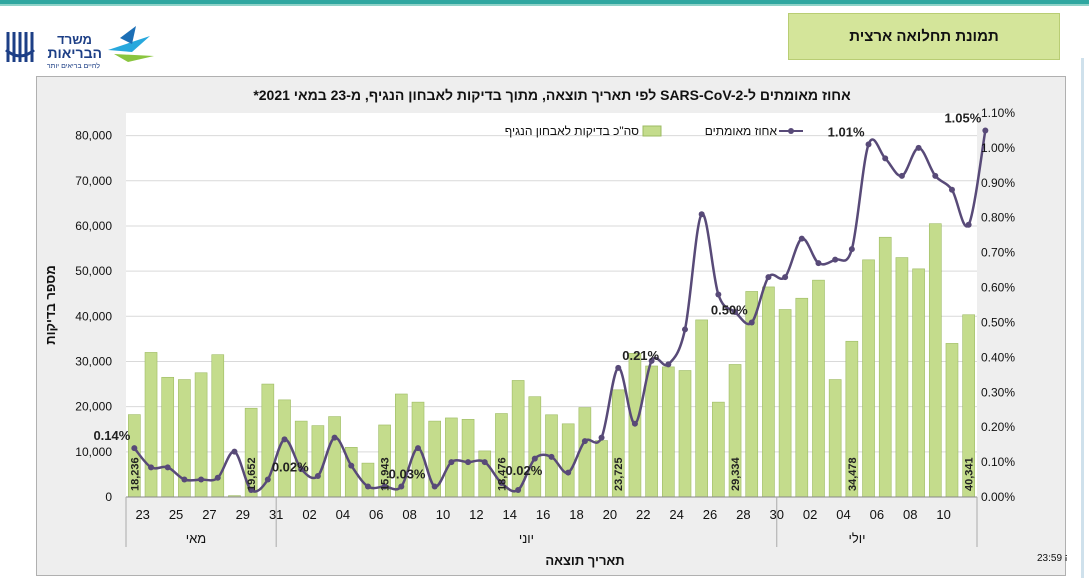  I want to click on bird-logo-icon, so click(131, 44).